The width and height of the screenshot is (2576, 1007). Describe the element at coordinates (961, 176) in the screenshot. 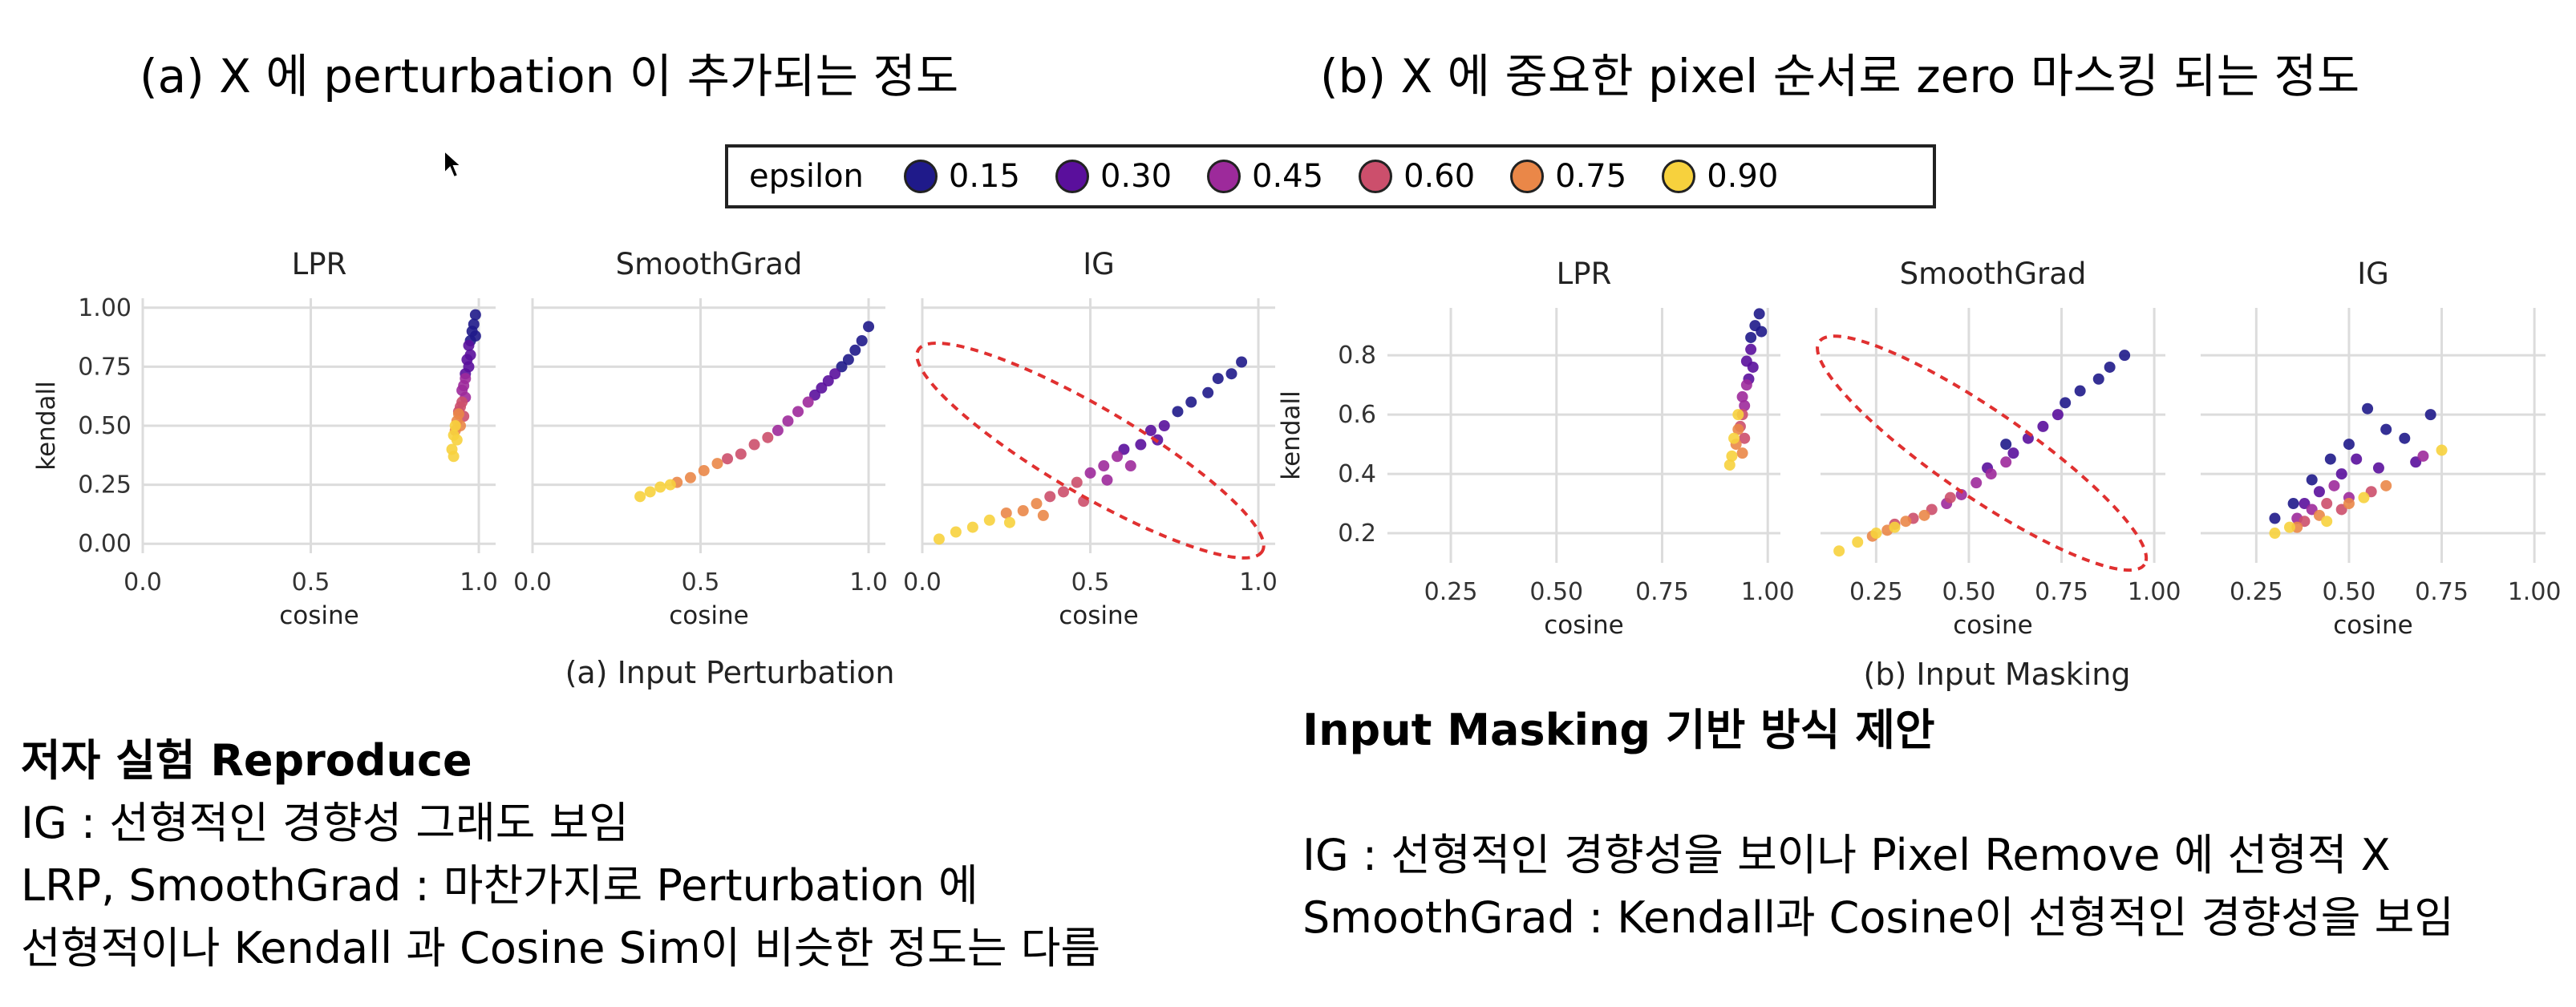

I see `legend-item: 0.15` at that location.